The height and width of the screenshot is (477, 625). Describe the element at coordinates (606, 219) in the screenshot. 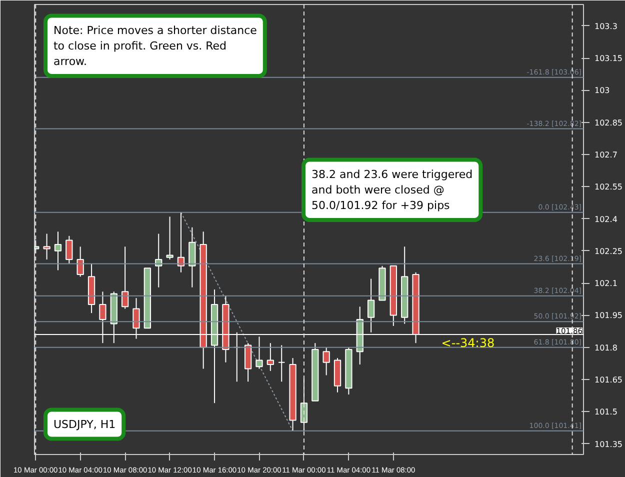

I see `y-tick-label: 102.4` at that location.